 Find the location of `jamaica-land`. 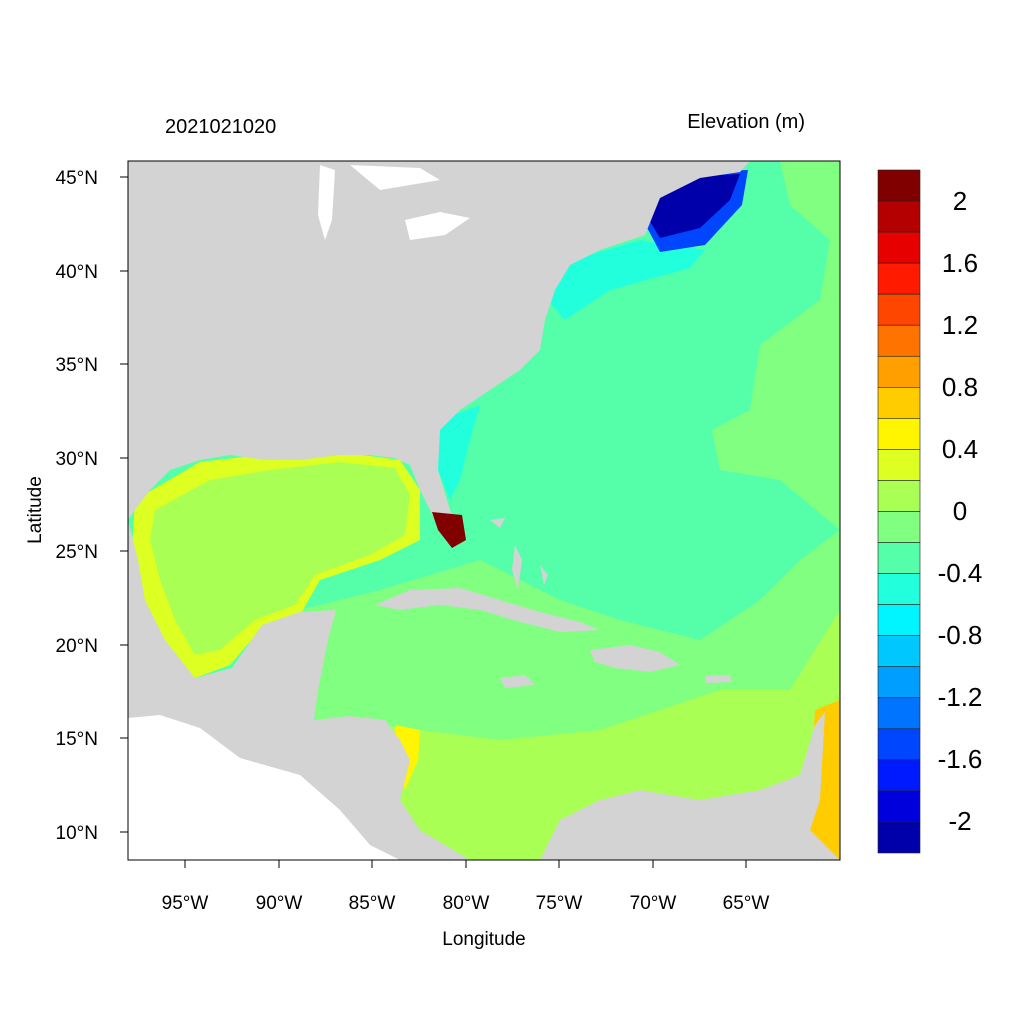

jamaica-land is located at coordinates (517, 681).